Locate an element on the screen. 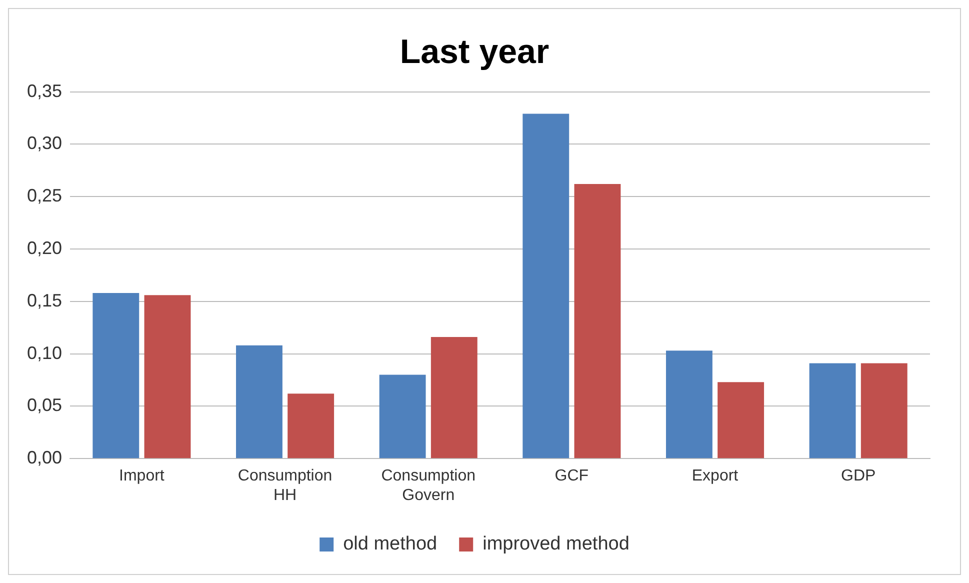  x-tick-label: Consumption Govern is located at coordinates (428, 486).